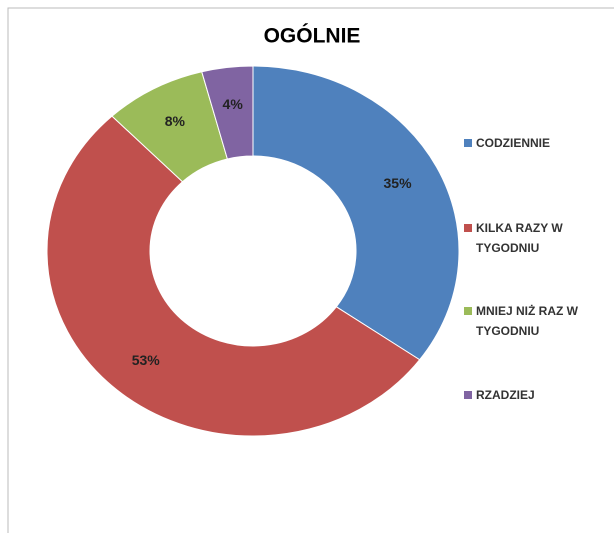  What do you see at coordinates (146, 360) in the screenshot?
I see `data-label: 53%` at bounding box center [146, 360].